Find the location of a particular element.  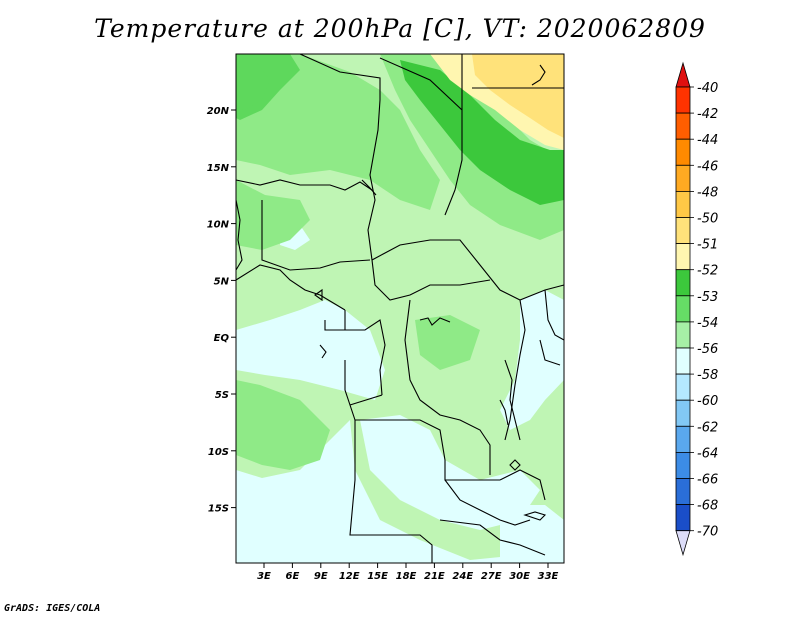

cyan-region-congo is located at coordinates (310, 350).